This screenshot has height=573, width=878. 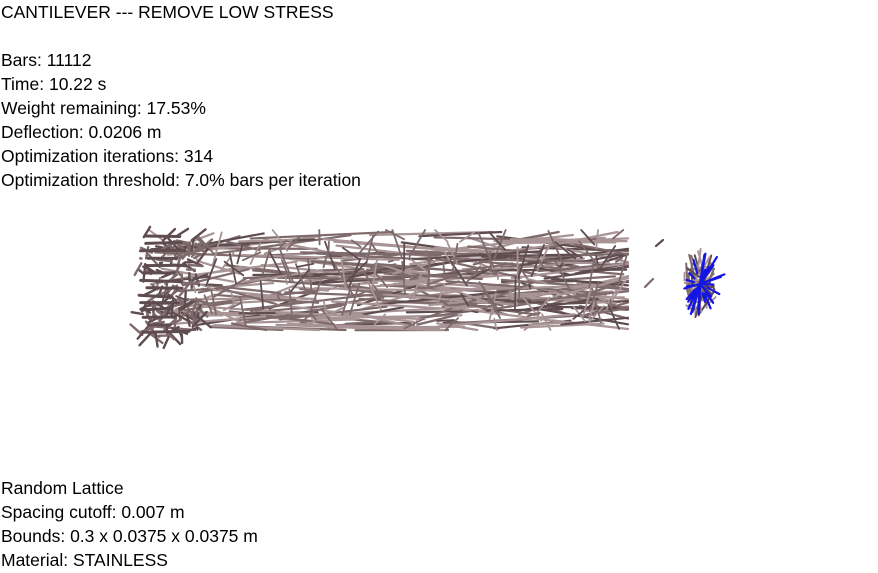 What do you see at coordinates (62, 488) in the screenshot?
I see `lattice-type: Random Lattice` at bounding box center [62, 488].